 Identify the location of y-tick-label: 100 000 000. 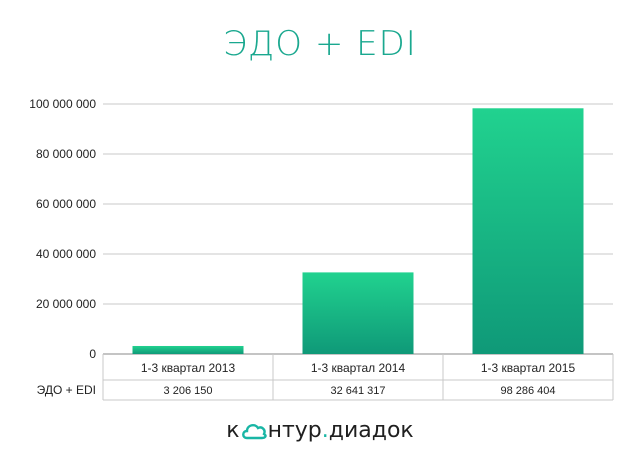
(62, 104).